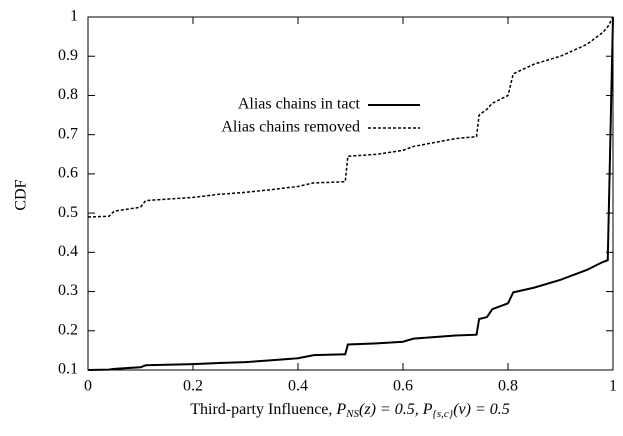 The width and height of the screenshot is (623, 436). What do you see at coordinates (68, 94) in the screenshot?
I see `y-tick-label: 0.8` at bounding box center [68, 94].